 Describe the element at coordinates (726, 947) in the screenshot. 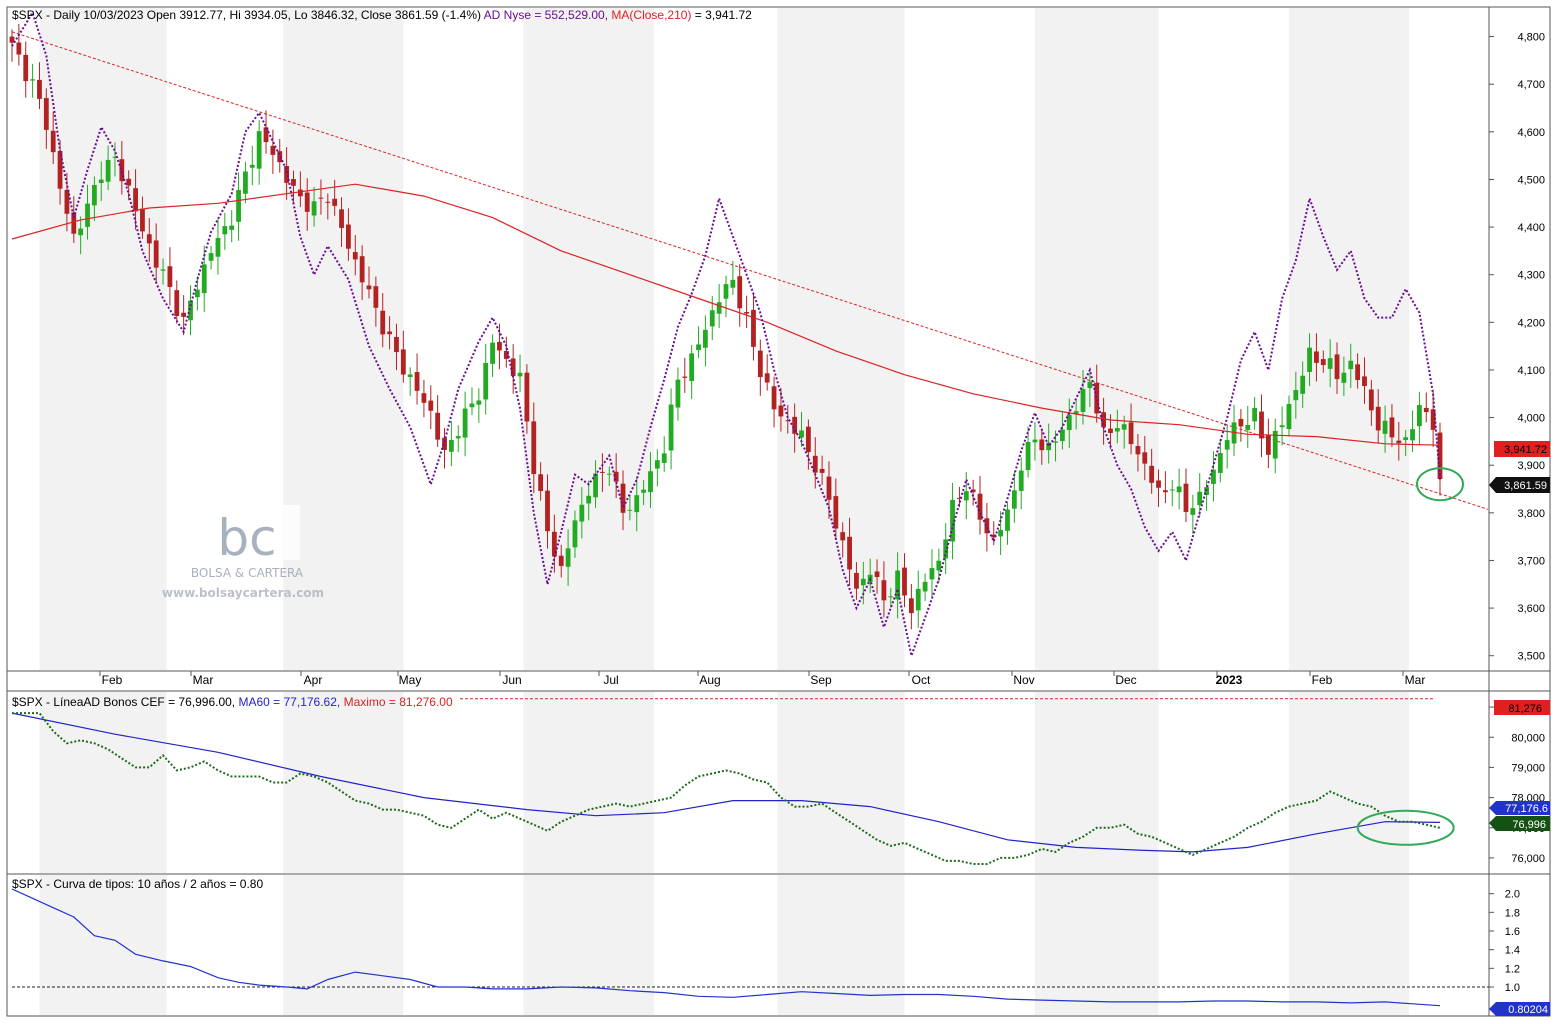

I see `curve-line` at that location.